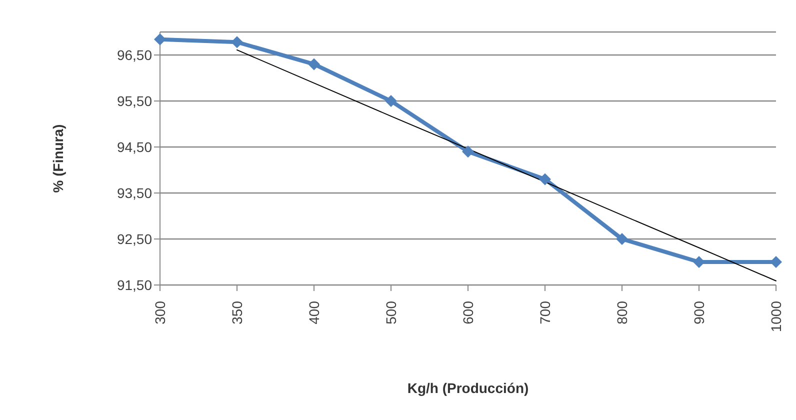 Image resolution: width=796 pixels, height=420 pixels. What do you see at coordinates (468, 312) in the screenshot?
I see `x-tick-label: 600` at bounding box center [468, 312].